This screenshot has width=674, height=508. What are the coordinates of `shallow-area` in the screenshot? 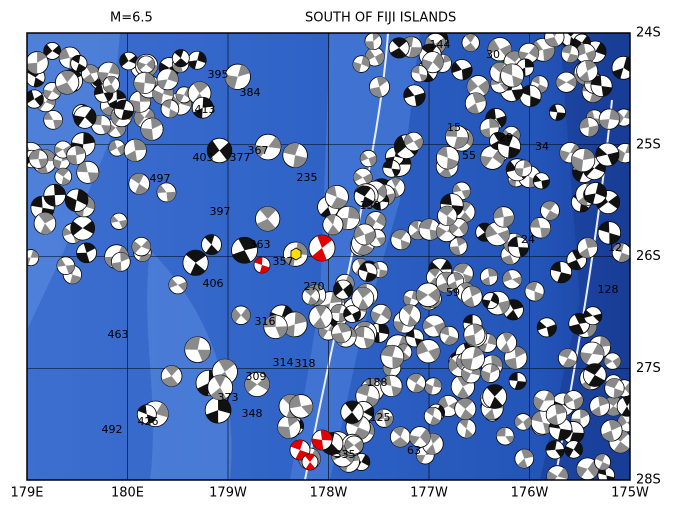 It's located at (189, 365).